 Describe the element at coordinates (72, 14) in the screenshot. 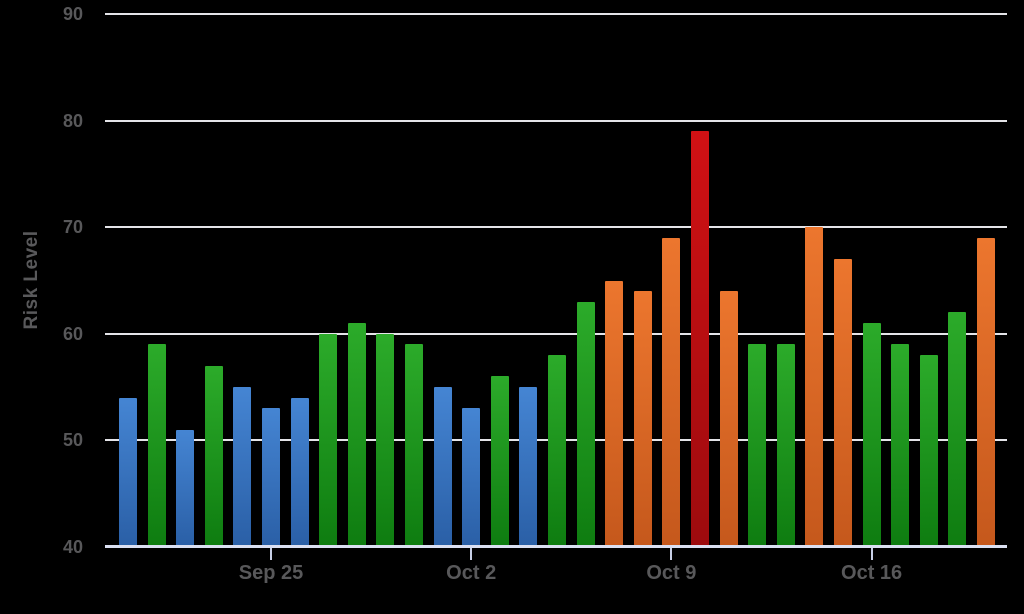

I see `y-axis-tick-label-90: 90` at that location.